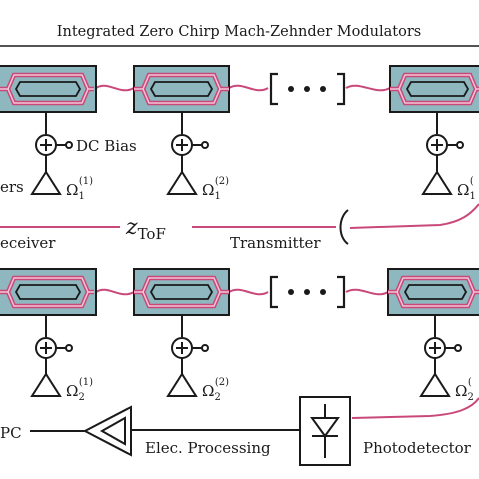 The width and height of the screenshot is (479, 479). Describe the element at coordinates (215, 189) in the screenshot. I see `drive-label-1-2: Ω1(2)` at that location.